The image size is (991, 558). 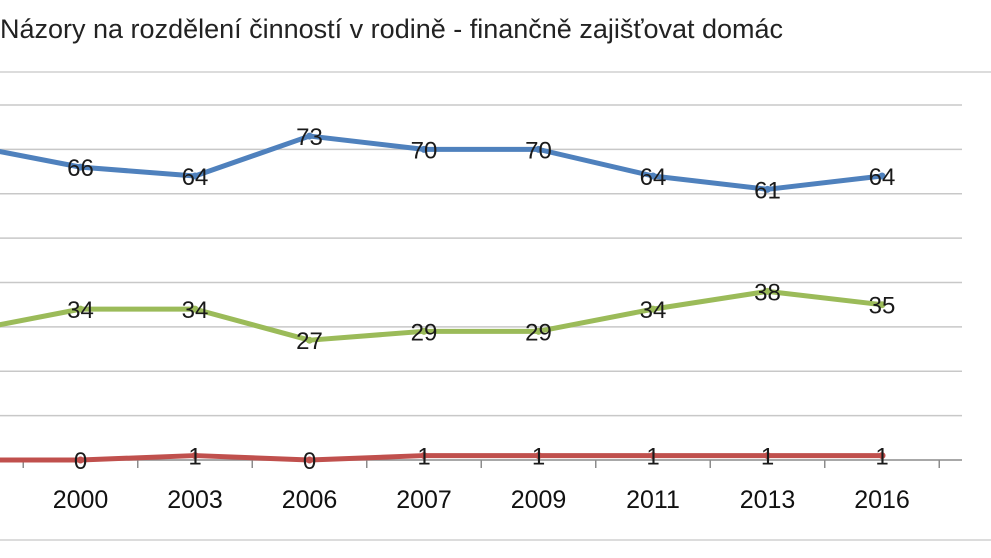 I want to click on data-label: 61, so click(x=767, y=190).